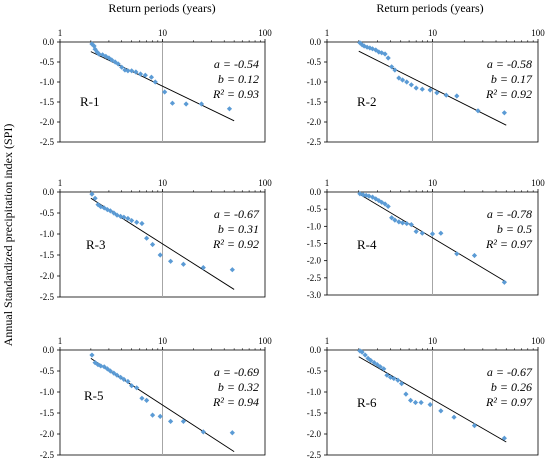 The height and width of the screenshot is (466, 550). What do you see at coordinates (509, 64) in the screenshot?
I see `regression-stat: a = -0.58` at bounding box center [509, 64].